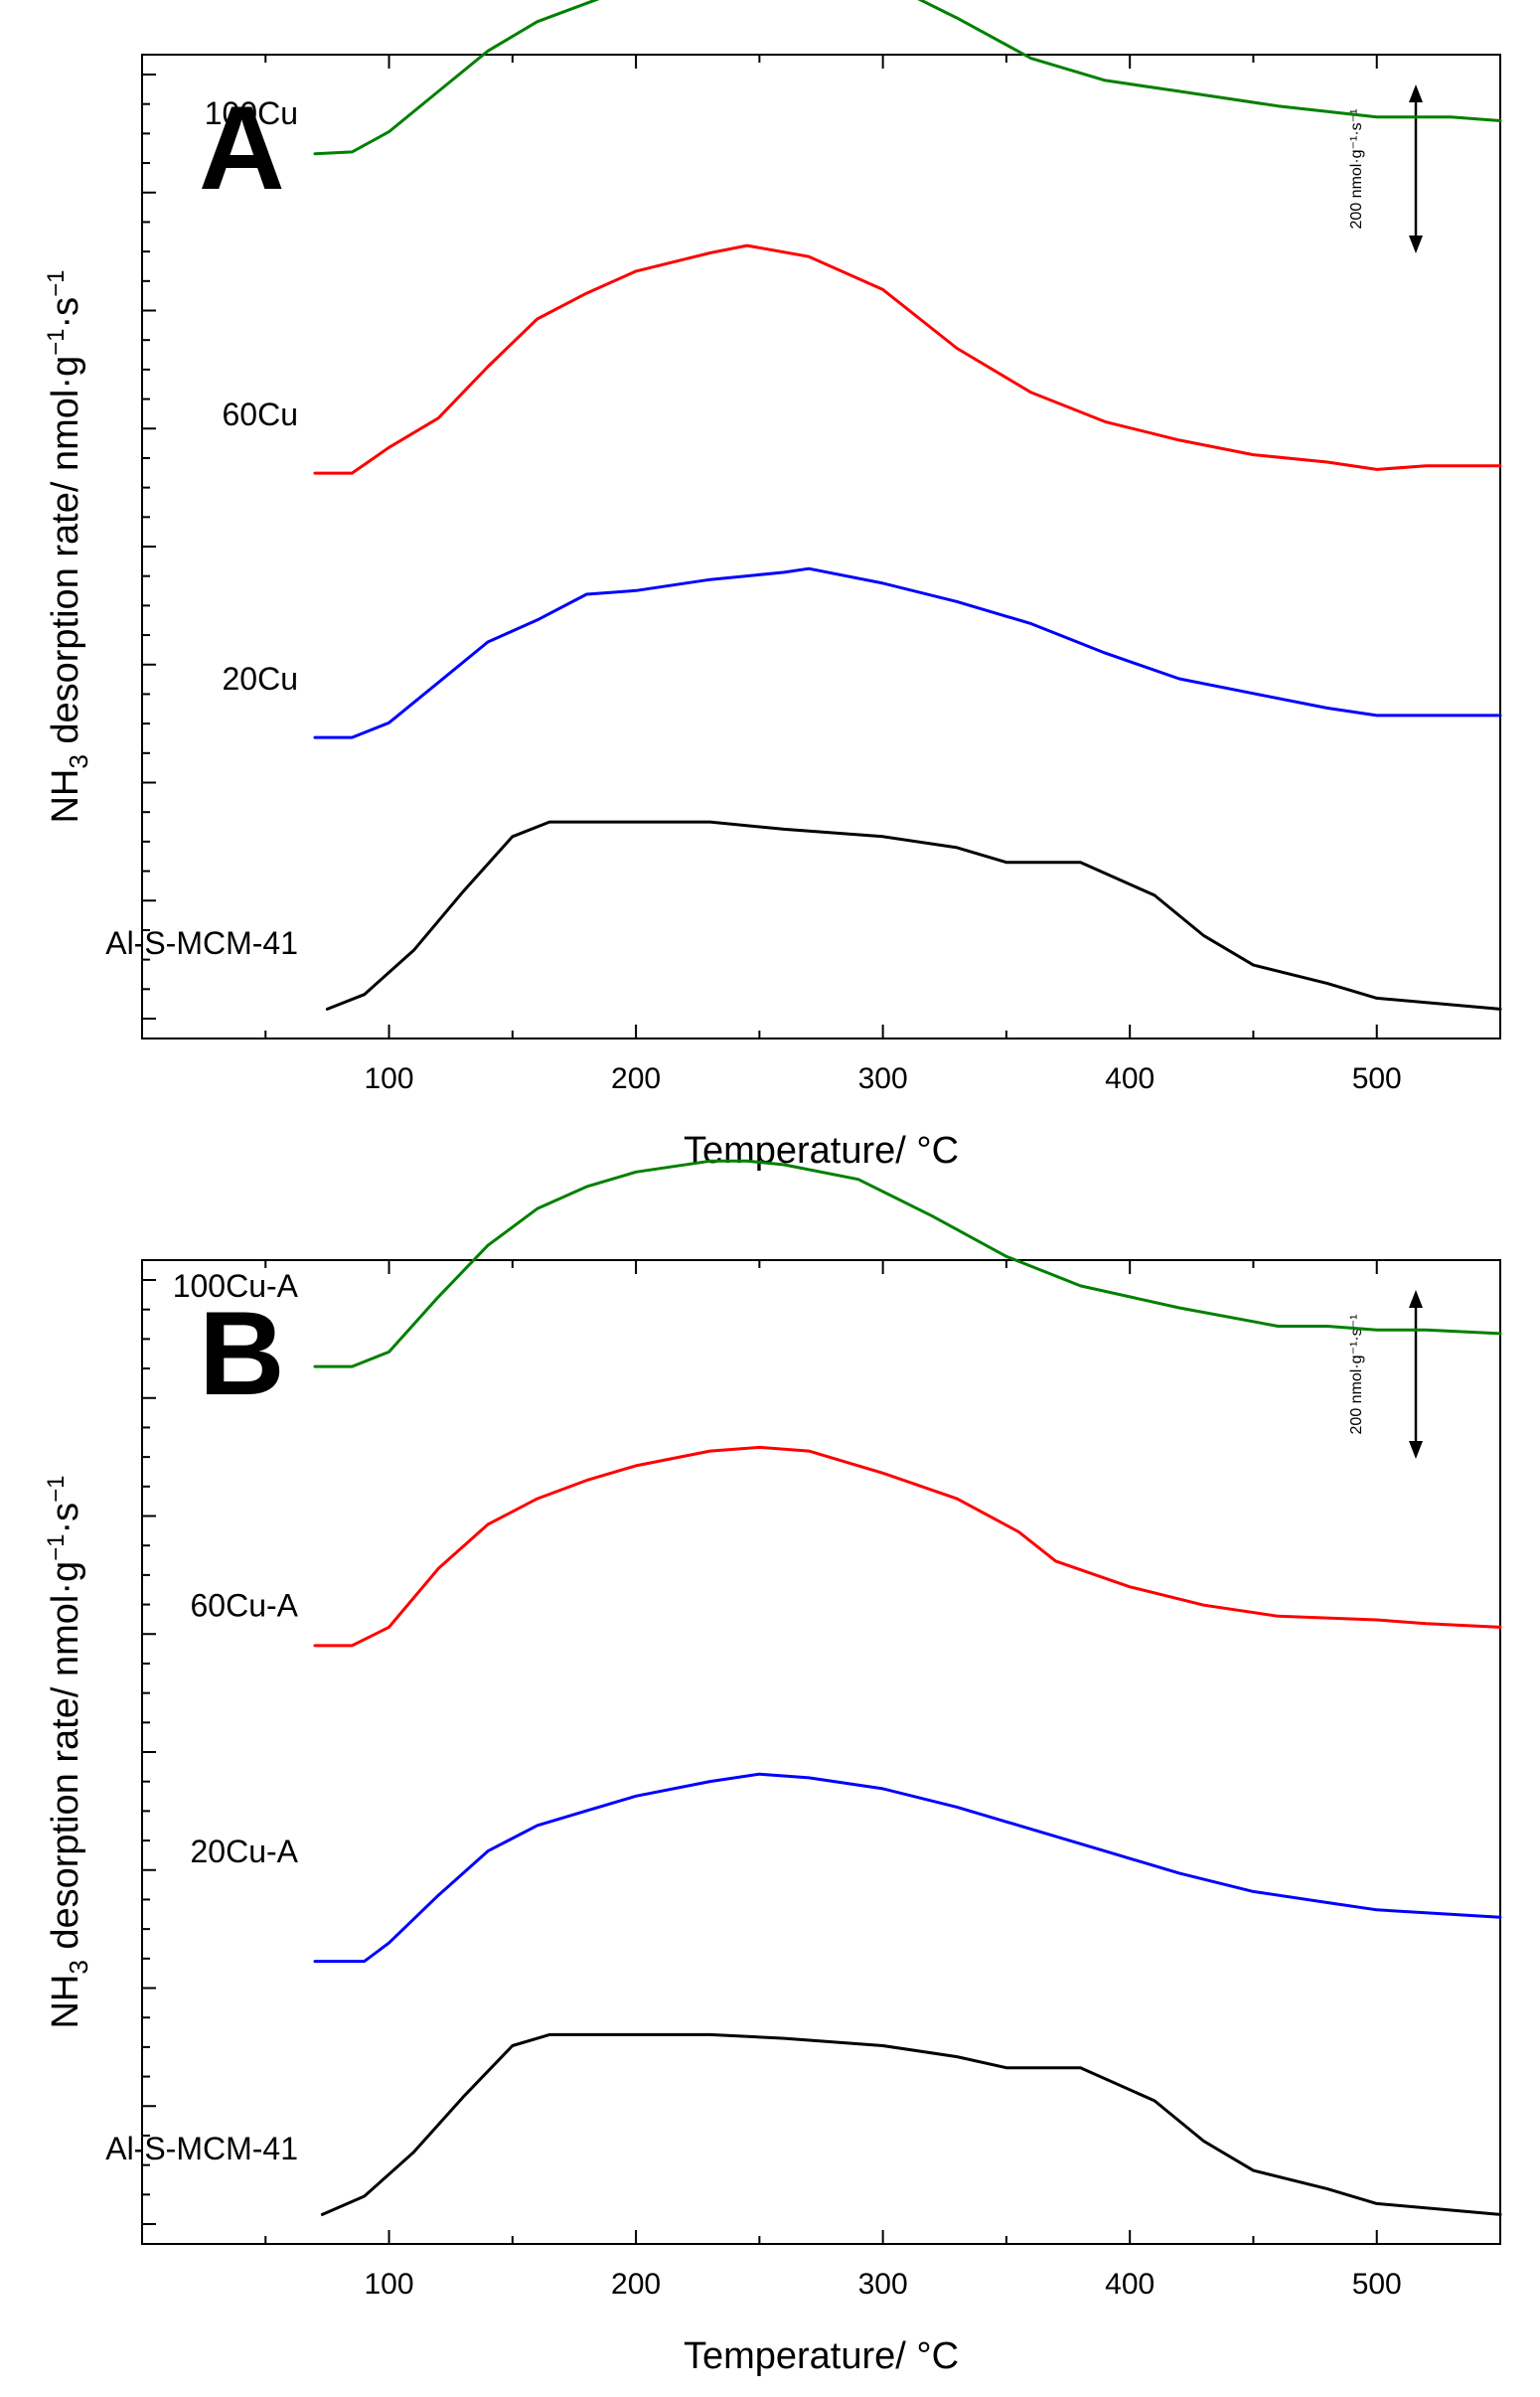 The width and height of the screenshot is (1540, 2397). What do you see at coordinates (261, 414) in the screenshot?
I see `series-label-60cu: 60Cu` at bounding box center [261, 414].